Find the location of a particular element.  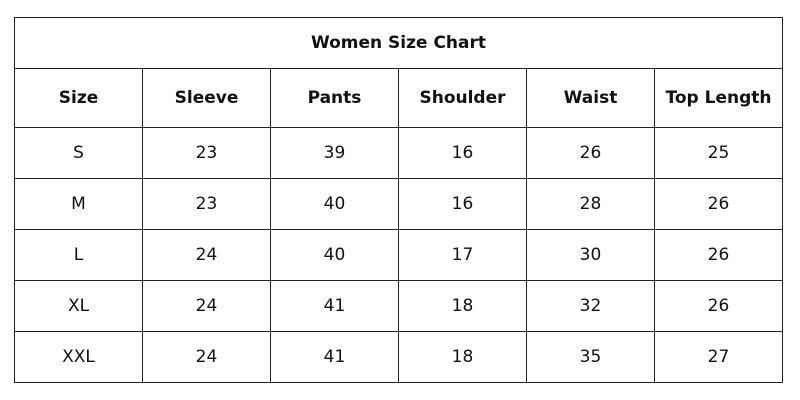

column-header: Size is located at coordinates (78, 98).